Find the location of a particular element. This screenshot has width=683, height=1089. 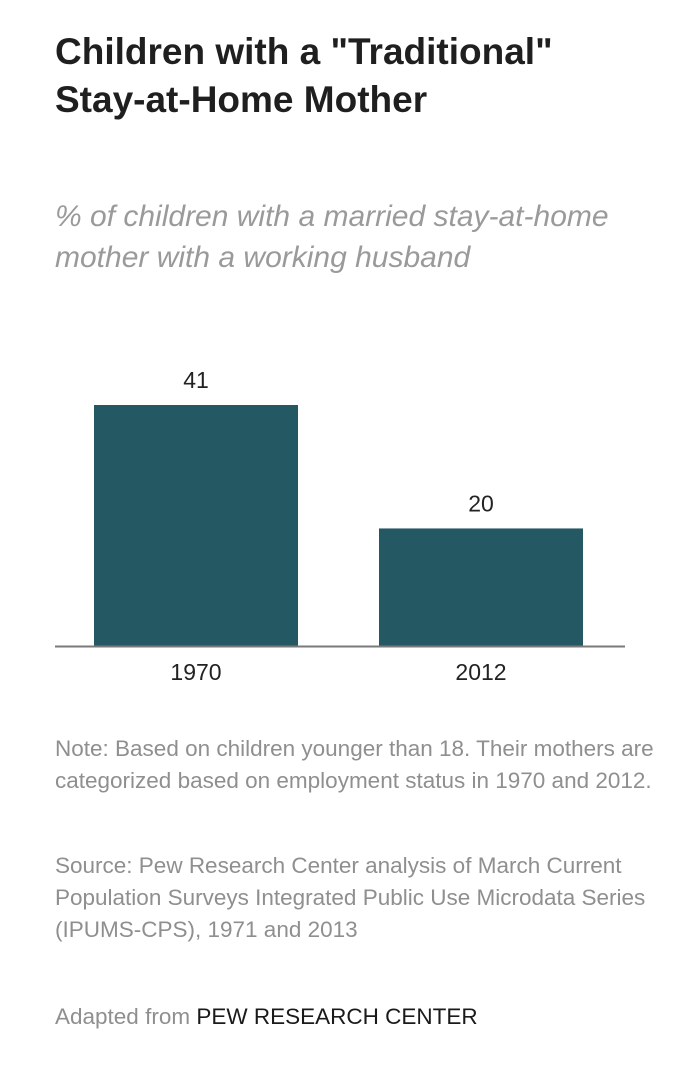

x-tick-label-1970: 1970 is located at coordinates (195, 672).